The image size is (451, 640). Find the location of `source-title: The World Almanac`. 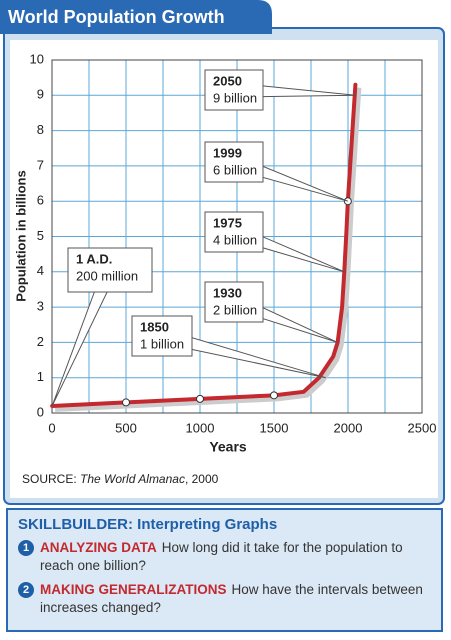

source-title: The World Almanac is located at coordinates (132, 479).